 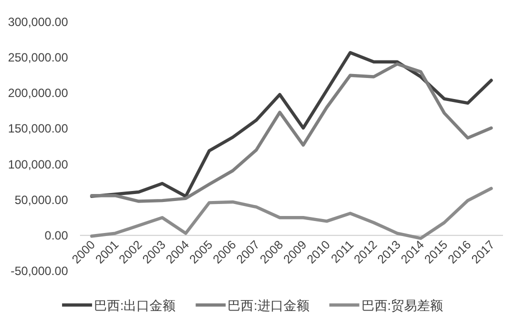 What do you see at coordinates (39, 271) in the screenshot?
I see `y-tick-label: -50,000.00` at bounding box center [39, 271].